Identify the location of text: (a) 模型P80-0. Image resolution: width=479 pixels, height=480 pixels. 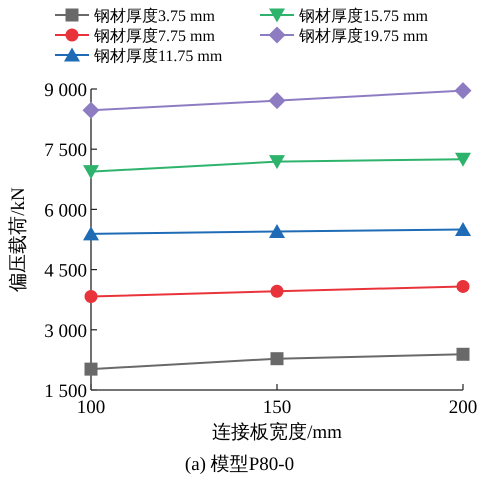
(239, 464).